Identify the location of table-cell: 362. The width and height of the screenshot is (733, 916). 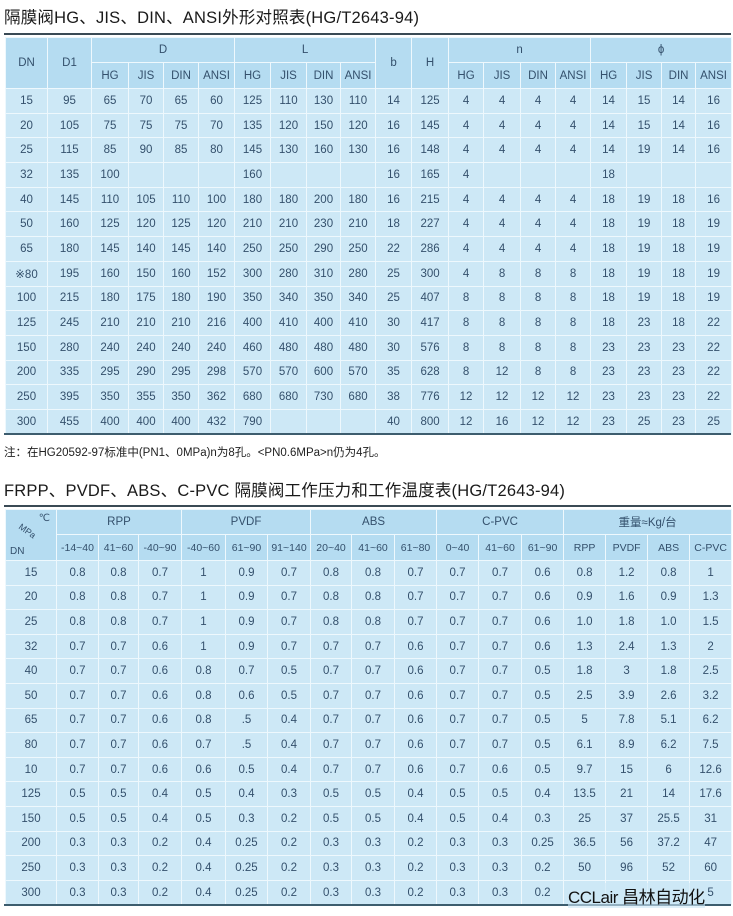
(216, 397).